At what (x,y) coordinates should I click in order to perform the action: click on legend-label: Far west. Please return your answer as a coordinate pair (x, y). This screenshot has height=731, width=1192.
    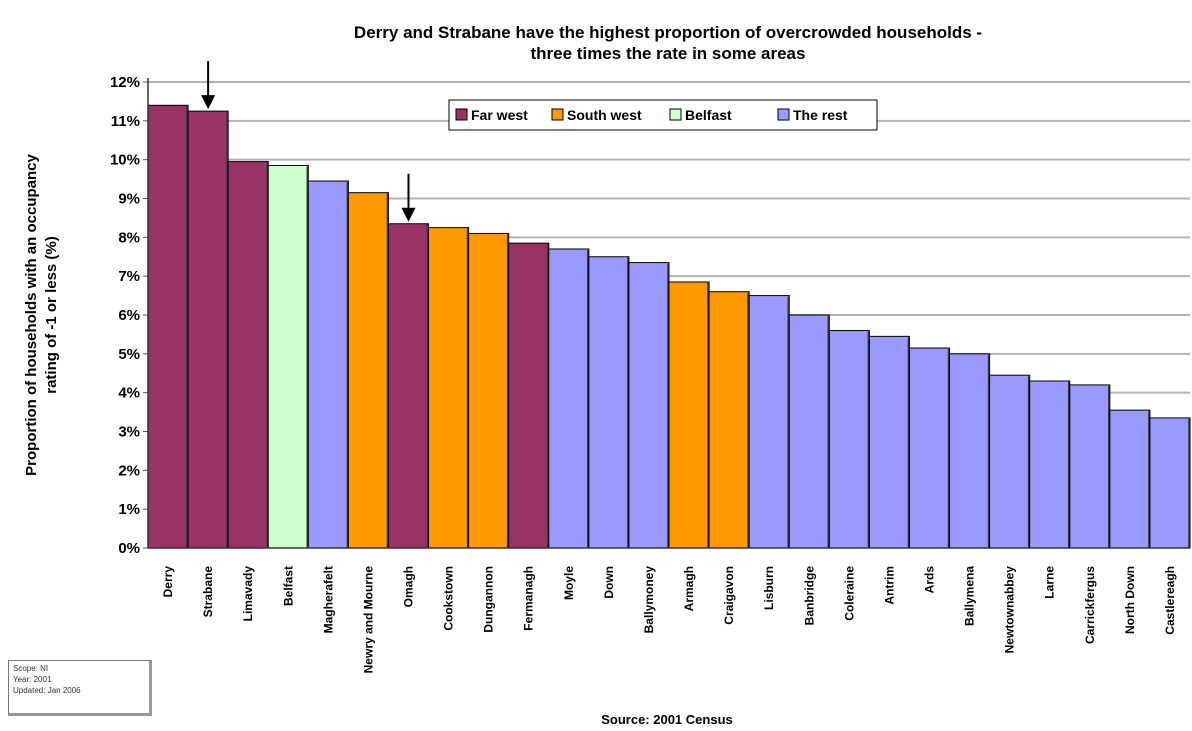
    Looking at the image, I should click on (499, 115).